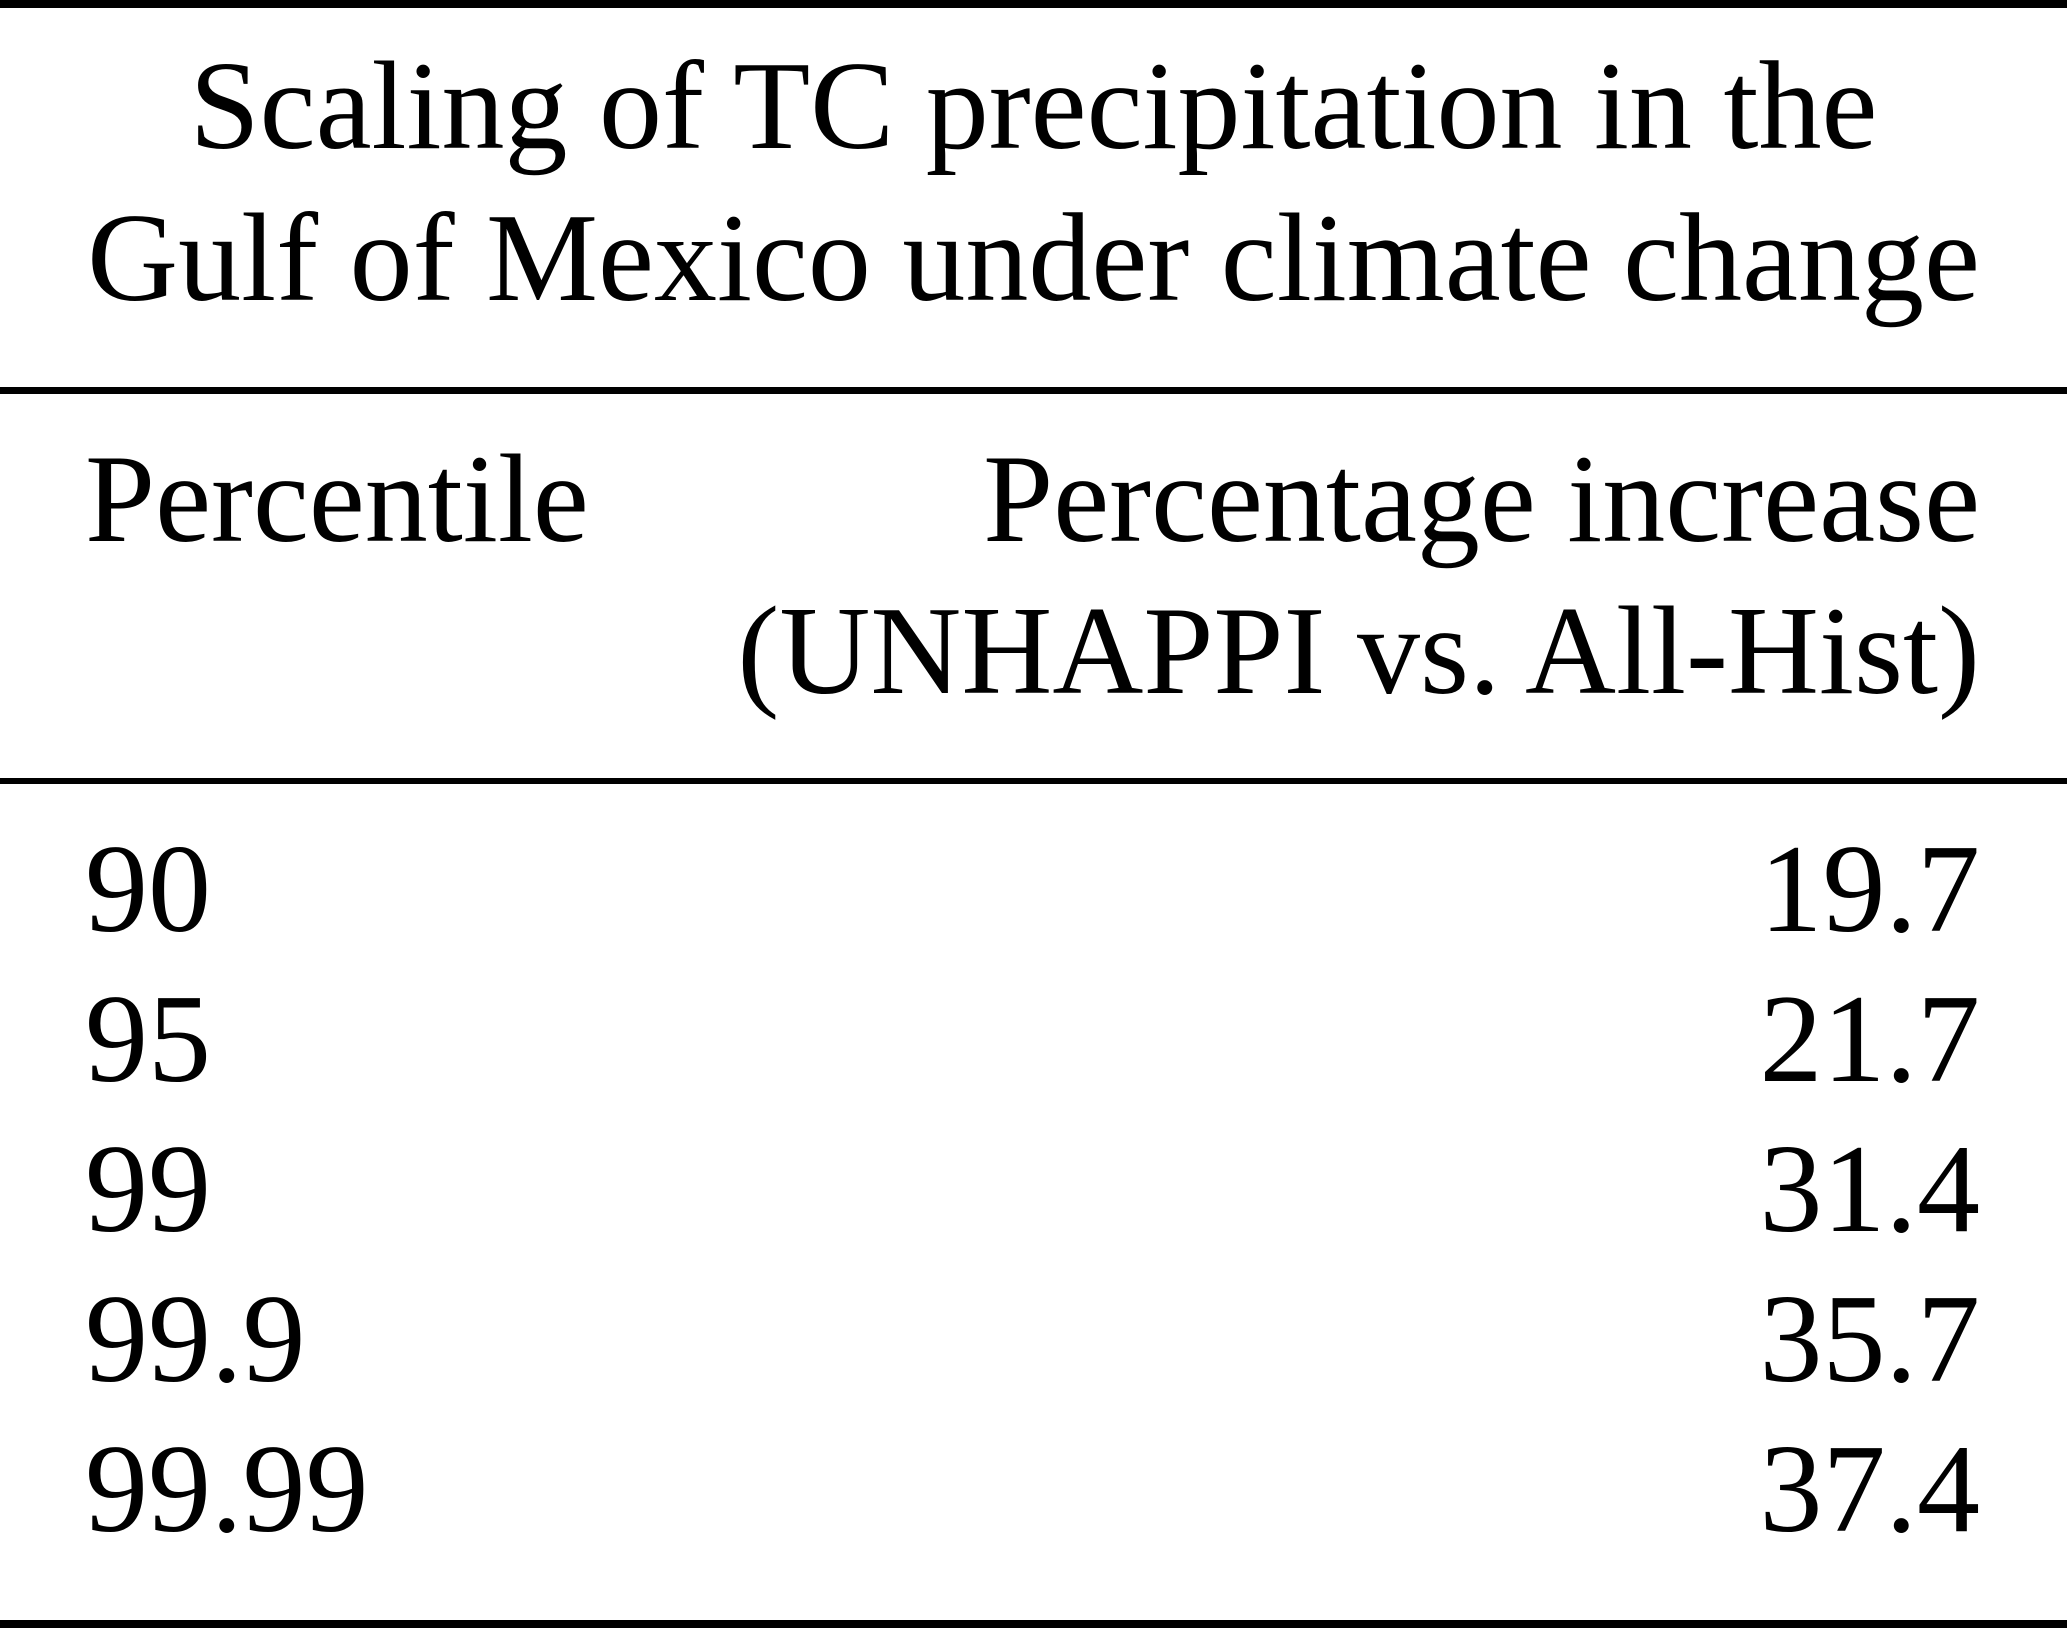  I want to click on table-title-line-2: Gulf of Mexico under climate change, so click(1033, 258).